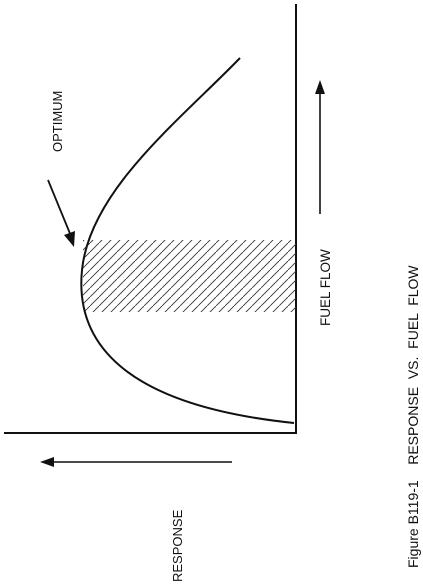 The image size is (423, 586). Describe the element at coordinates (413, 416) in the screenshot. I see `figure-caption: Figure B119-1 RESPONSE VS. FUEL FLOW` at that location.